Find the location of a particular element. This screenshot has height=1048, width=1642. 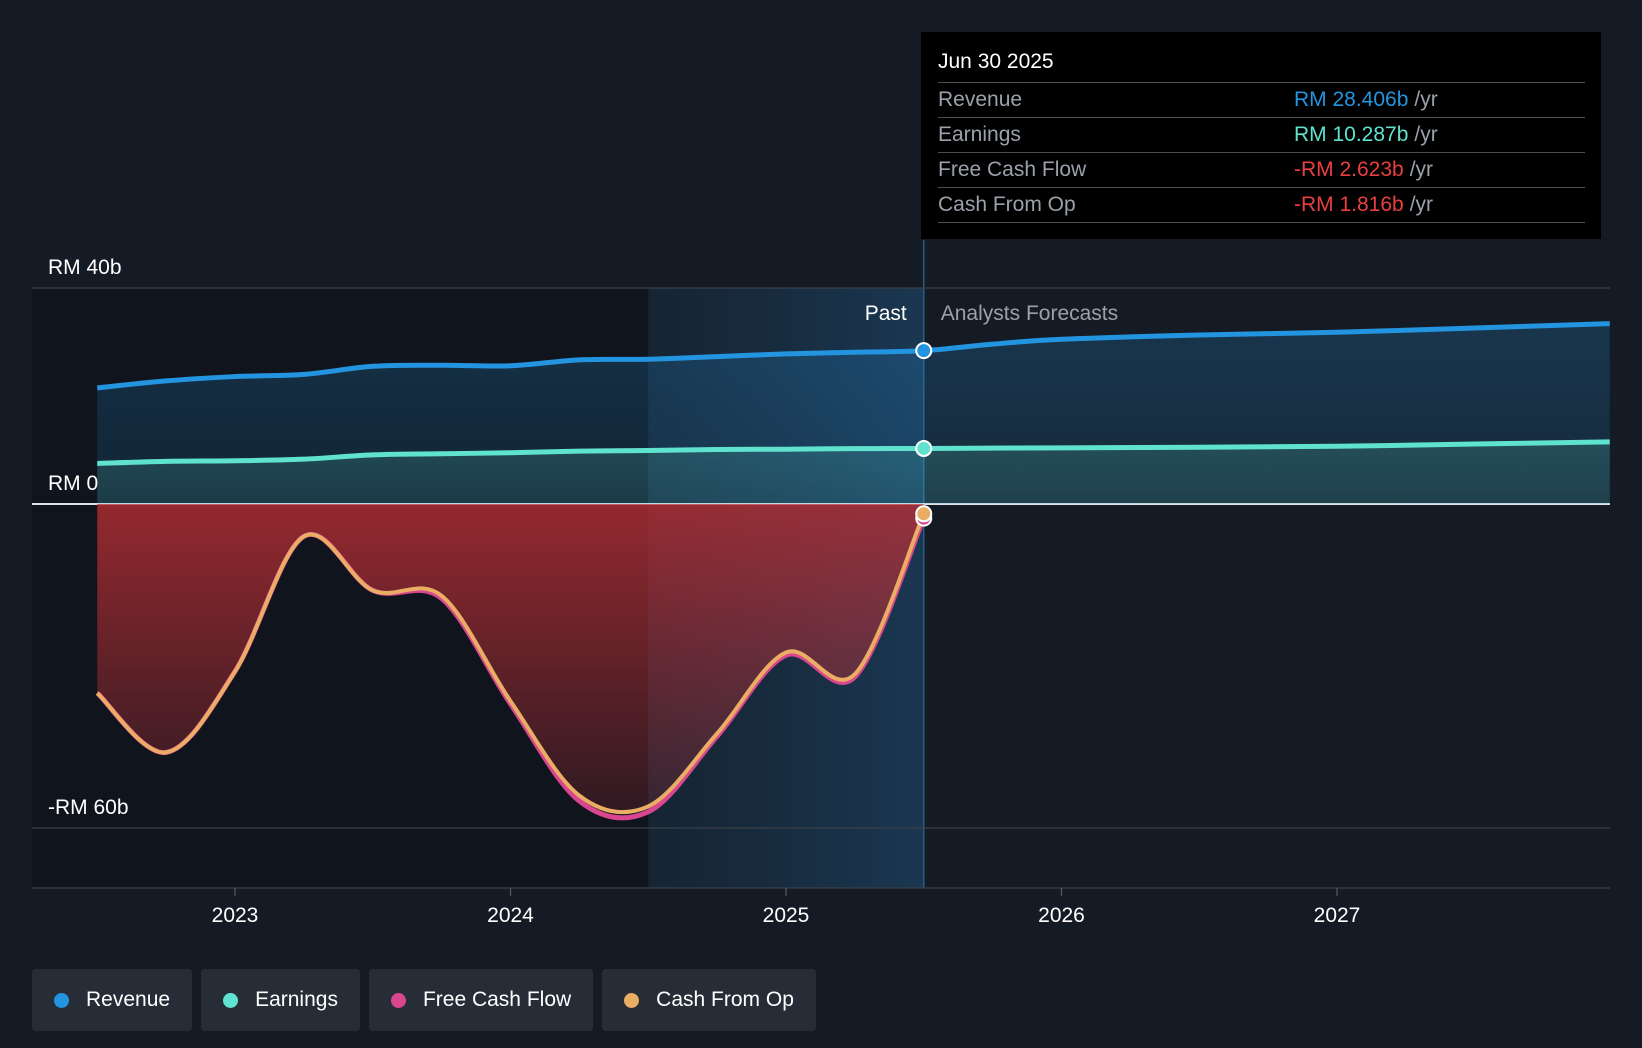

marker-earnings is located at coordinates (924, 448).